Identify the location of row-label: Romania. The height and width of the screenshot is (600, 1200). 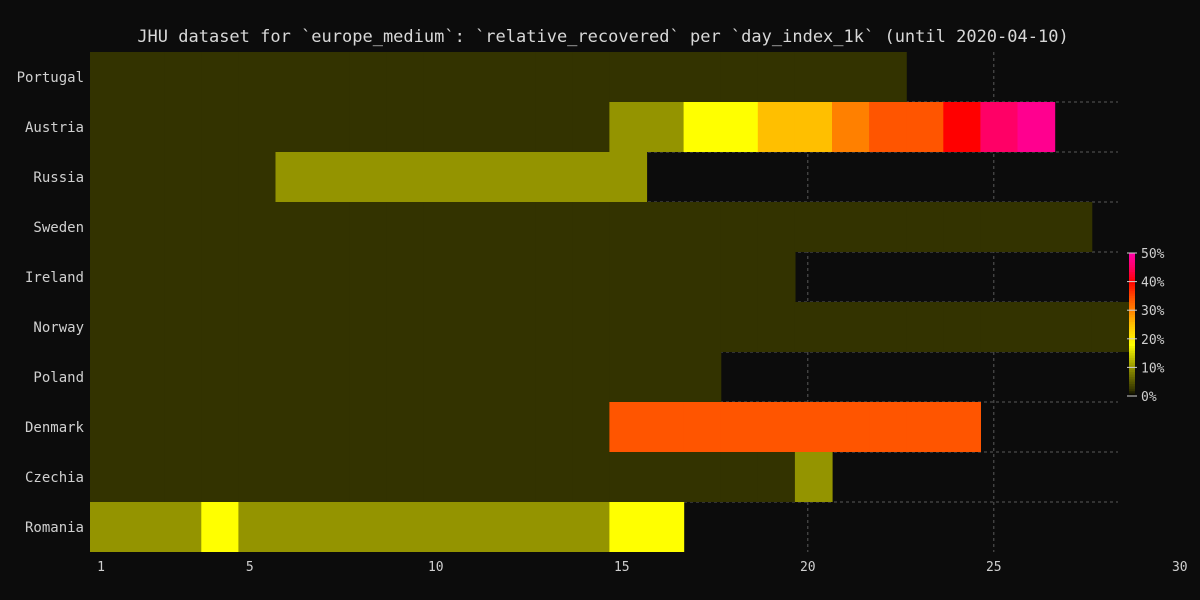
(54, 528).